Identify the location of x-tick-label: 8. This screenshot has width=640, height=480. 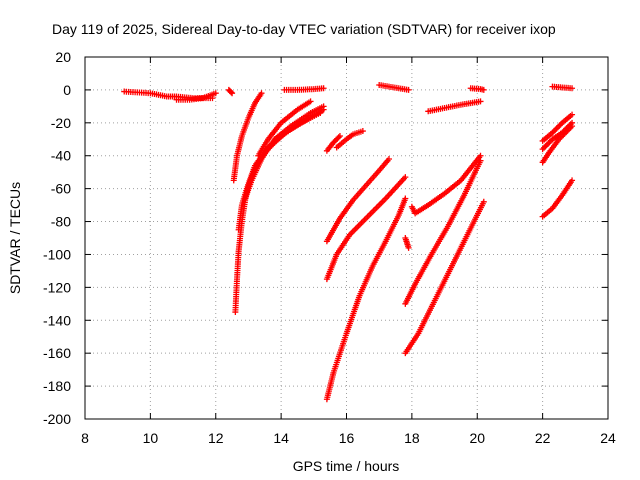
(85, 438).